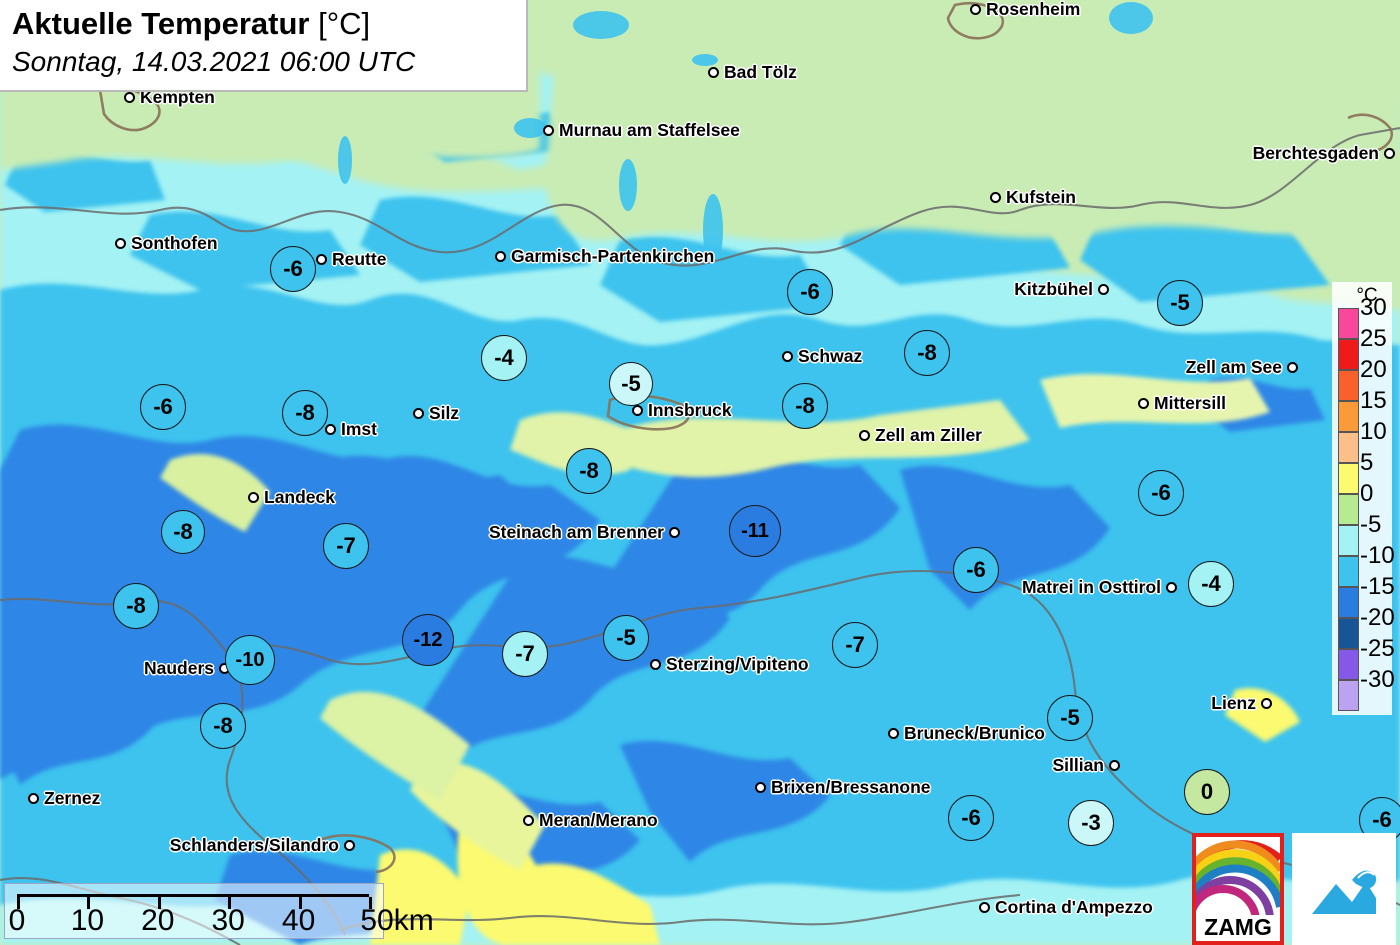 The image size is (1400, 945). Describe the element at coordinates (1091, 823) in the screenshot. I see `temperature-bubble: -3` at that location.